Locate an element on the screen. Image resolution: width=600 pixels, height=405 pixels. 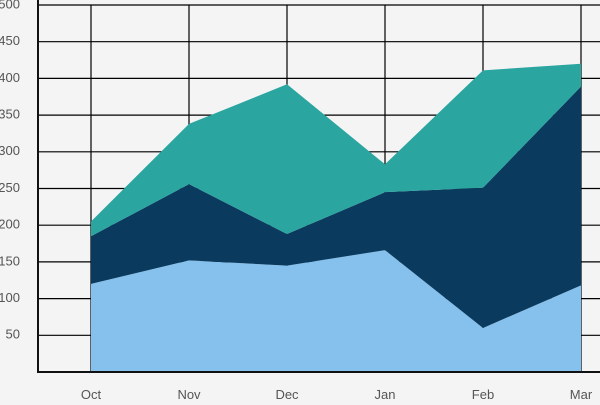
y-tick-label: 450 is located at coordinates (10, 40).